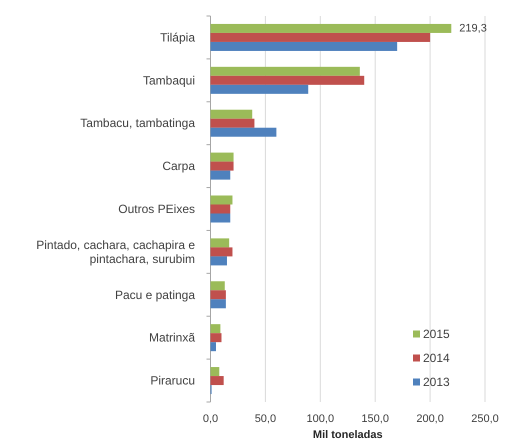 This screenshot has width=506, height=443. I want to click on x-tick-label: 0,0, so click(210, 419).